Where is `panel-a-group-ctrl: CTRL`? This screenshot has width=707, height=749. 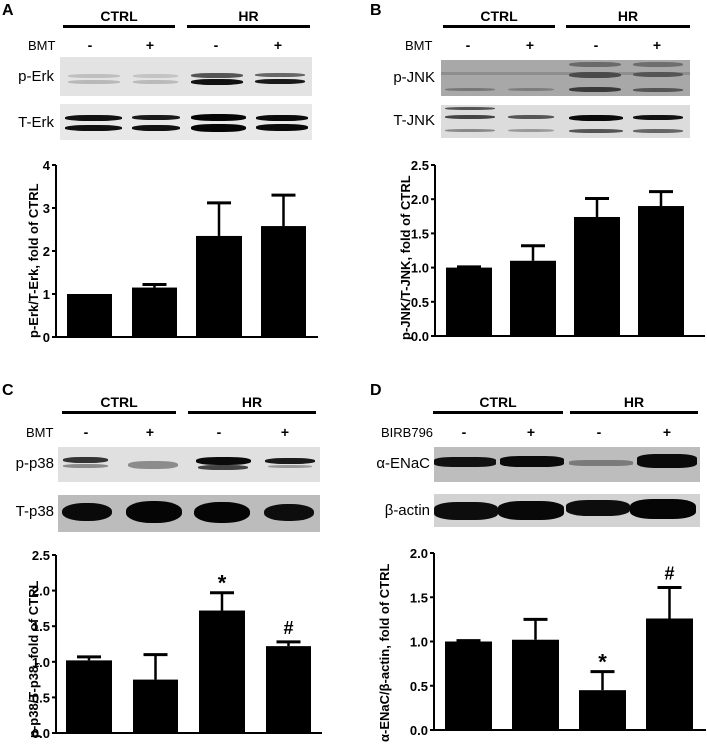
panel-a-group-ctrl: CTRL is located at coordinates (119, 16).